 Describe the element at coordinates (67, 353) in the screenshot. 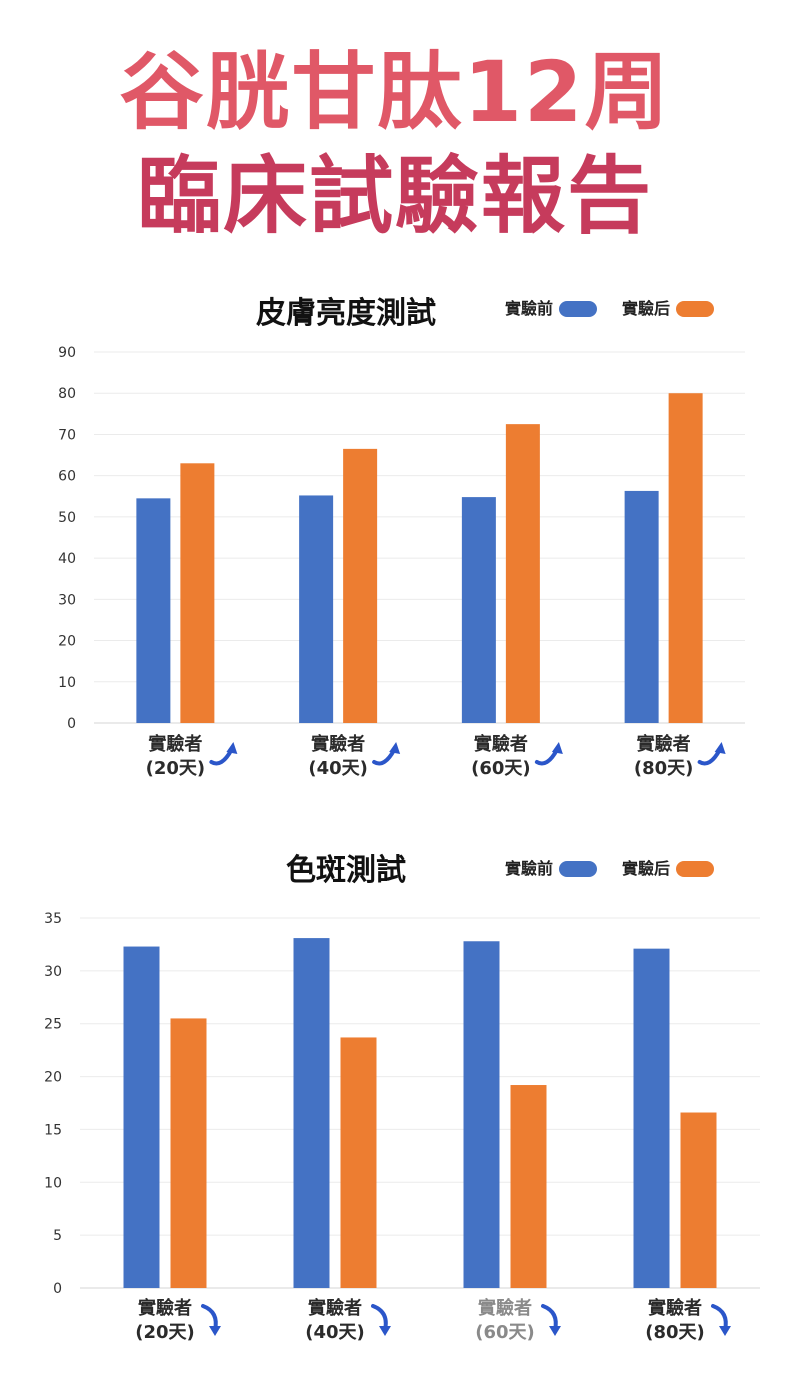

I see `y-tick-label: 90` at that location.